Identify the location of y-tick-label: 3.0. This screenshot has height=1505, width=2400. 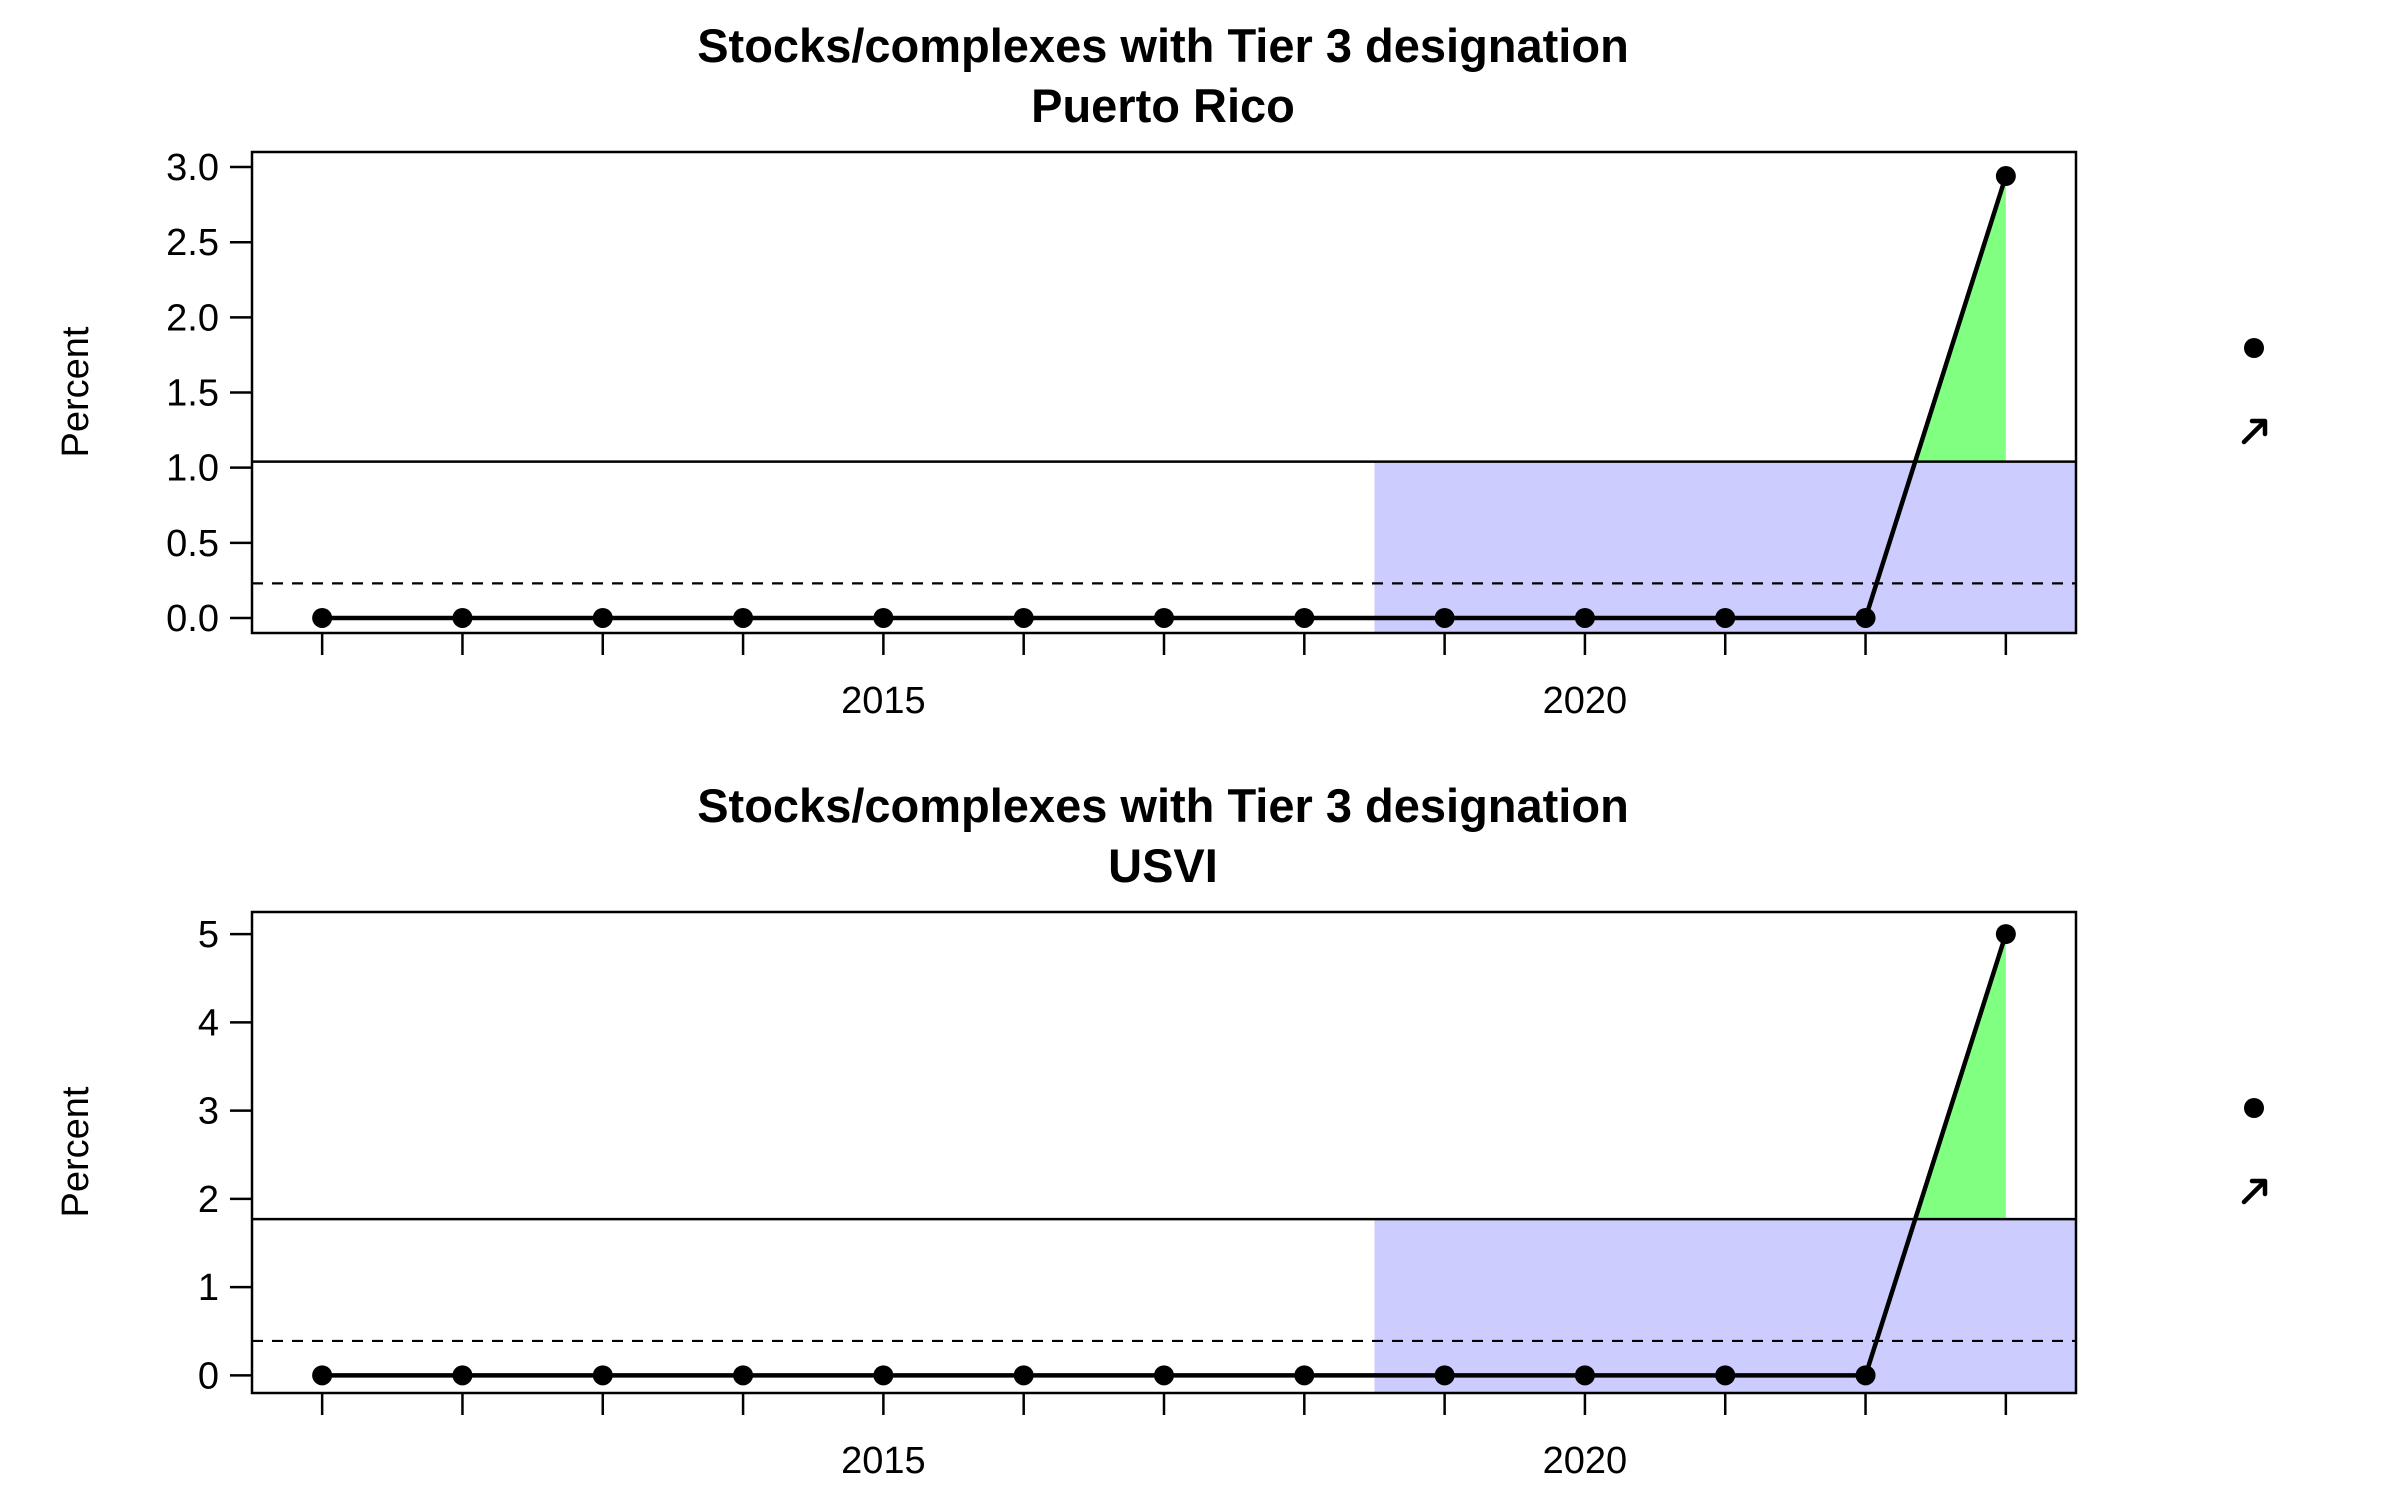
(192, 168).